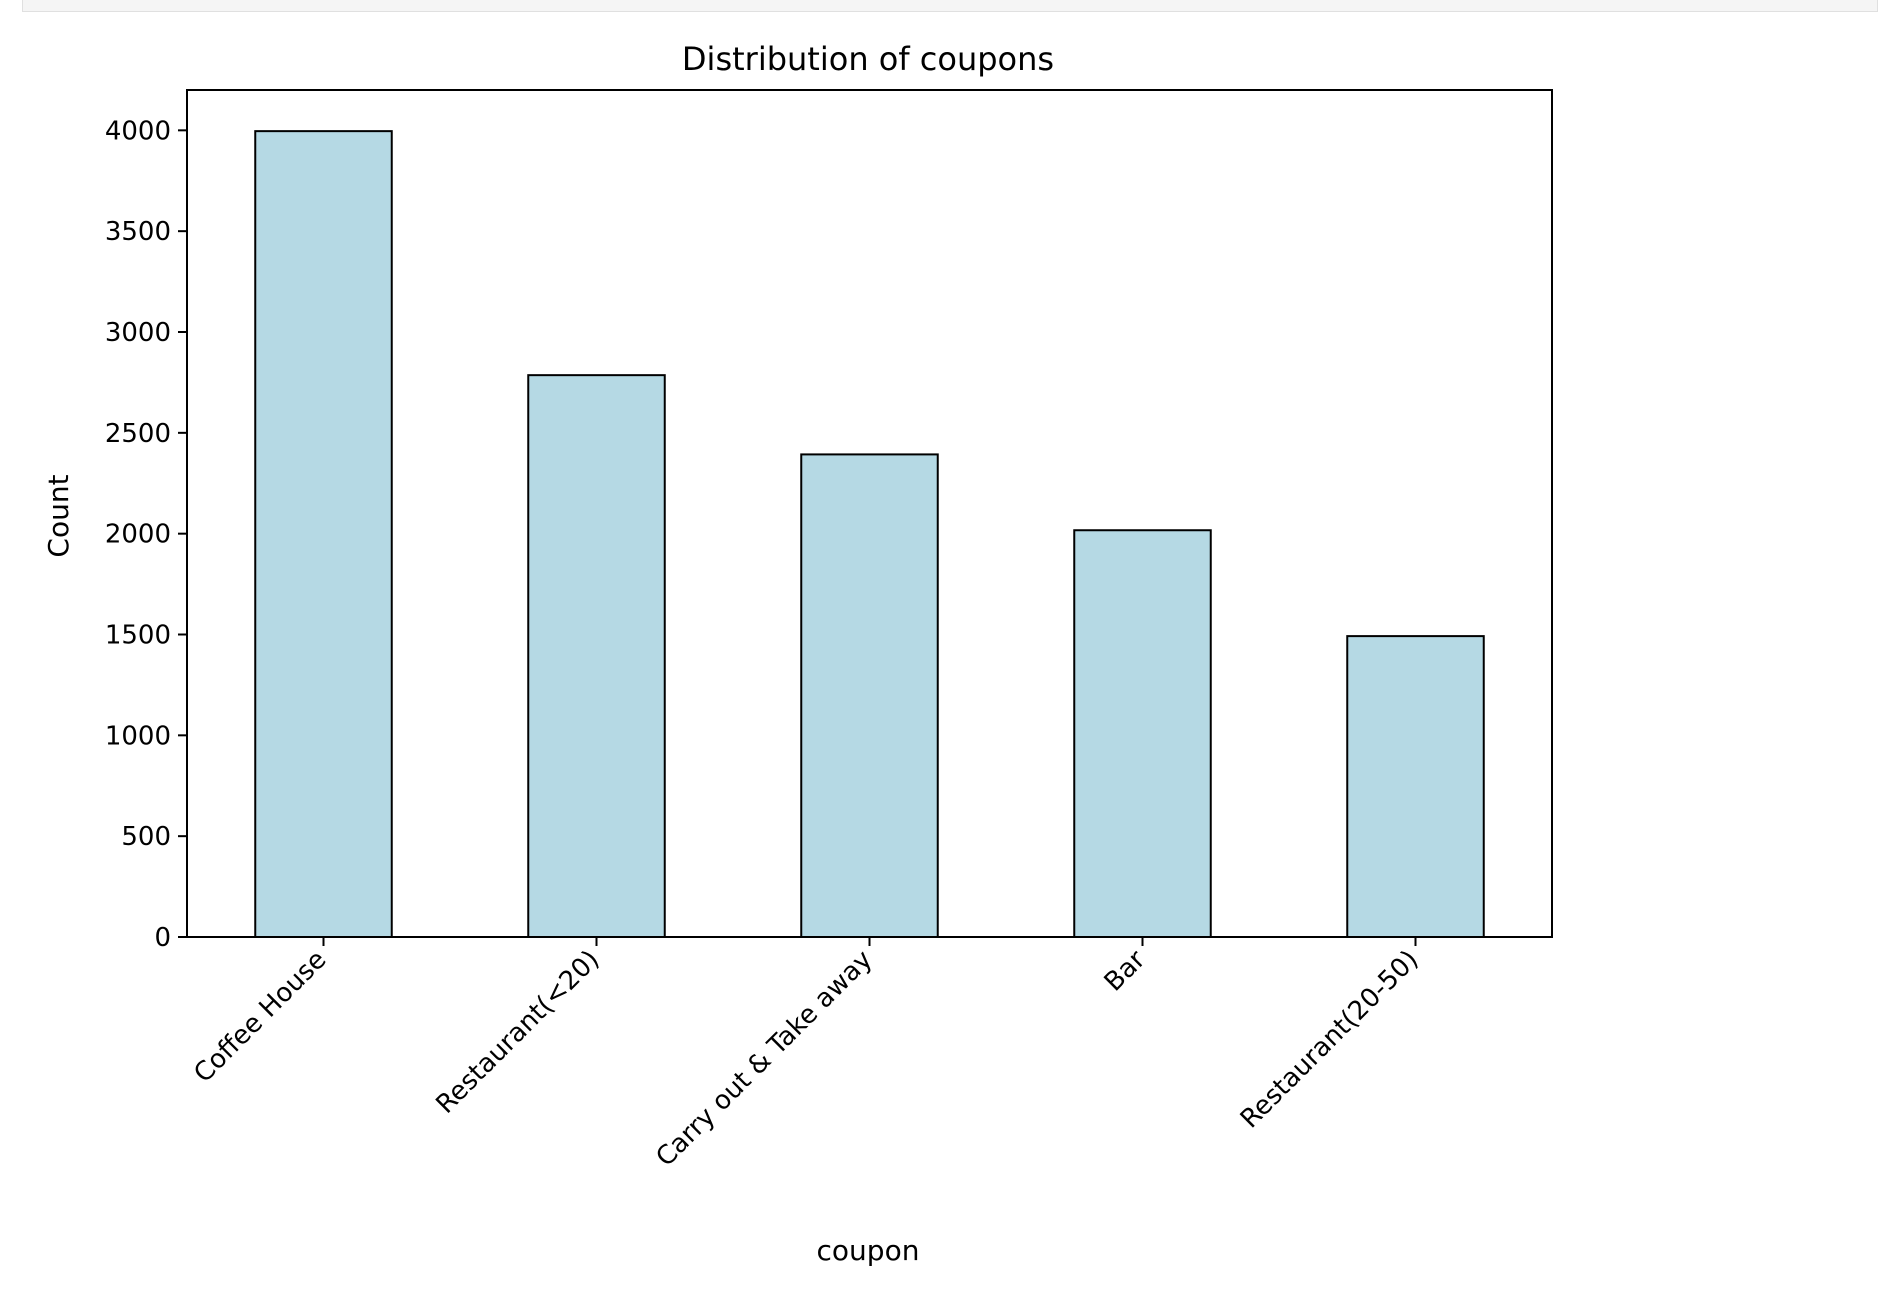  What do you see at coordinates (138, 535) in the screenshot?
I see `y-tick-label: 2000` at bounding box center [138, 535].